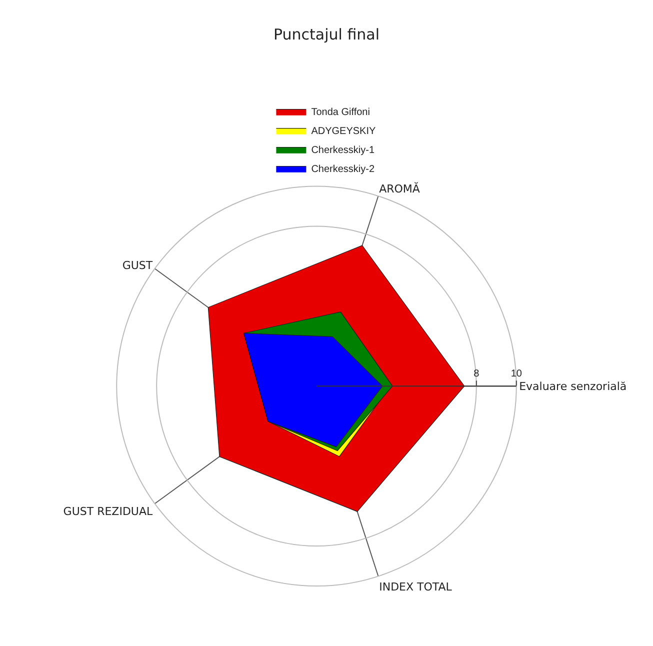 The height and width of the screenshot is (646, 653). What do you see at coordinates (516, 374) in the screenshot?
I see `y-tick-label: 10` at bounding box center [516, 374].